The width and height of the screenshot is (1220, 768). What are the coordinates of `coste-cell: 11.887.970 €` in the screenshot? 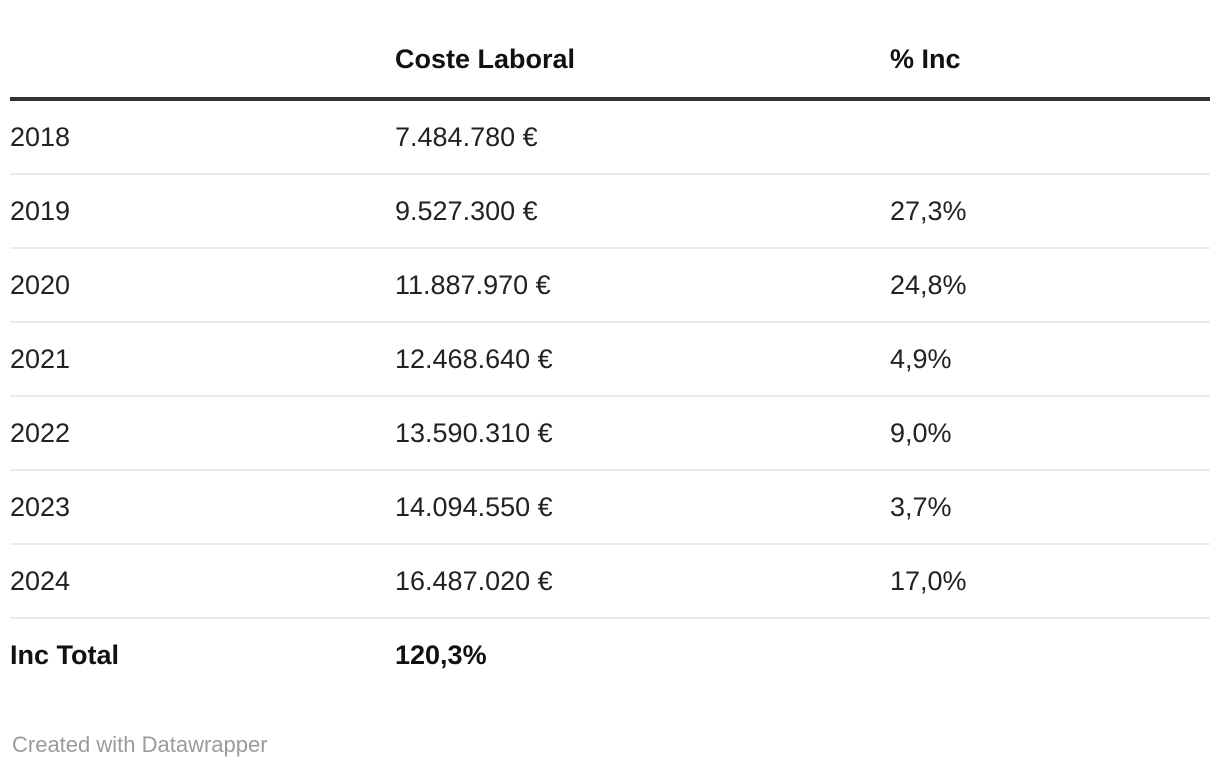 It's located at (642, 285).